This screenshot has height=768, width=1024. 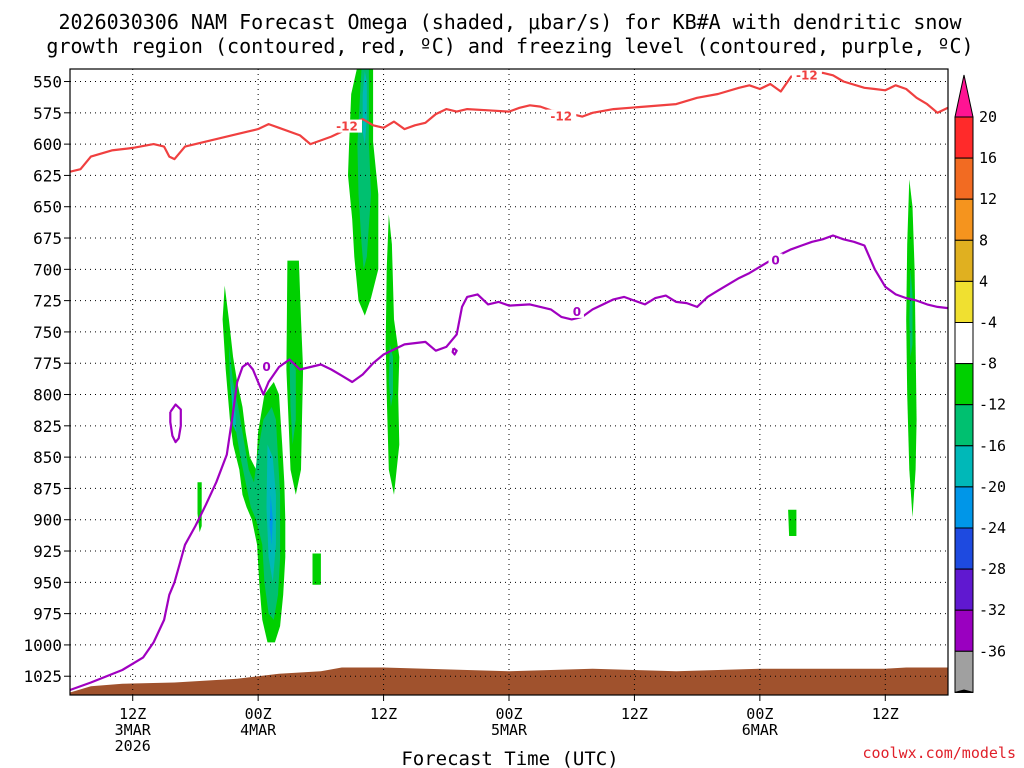 What do you see at coordinates (316, 569) in the screenshot?
I see `omega-region--4-13` at bounding box center [316, 569].